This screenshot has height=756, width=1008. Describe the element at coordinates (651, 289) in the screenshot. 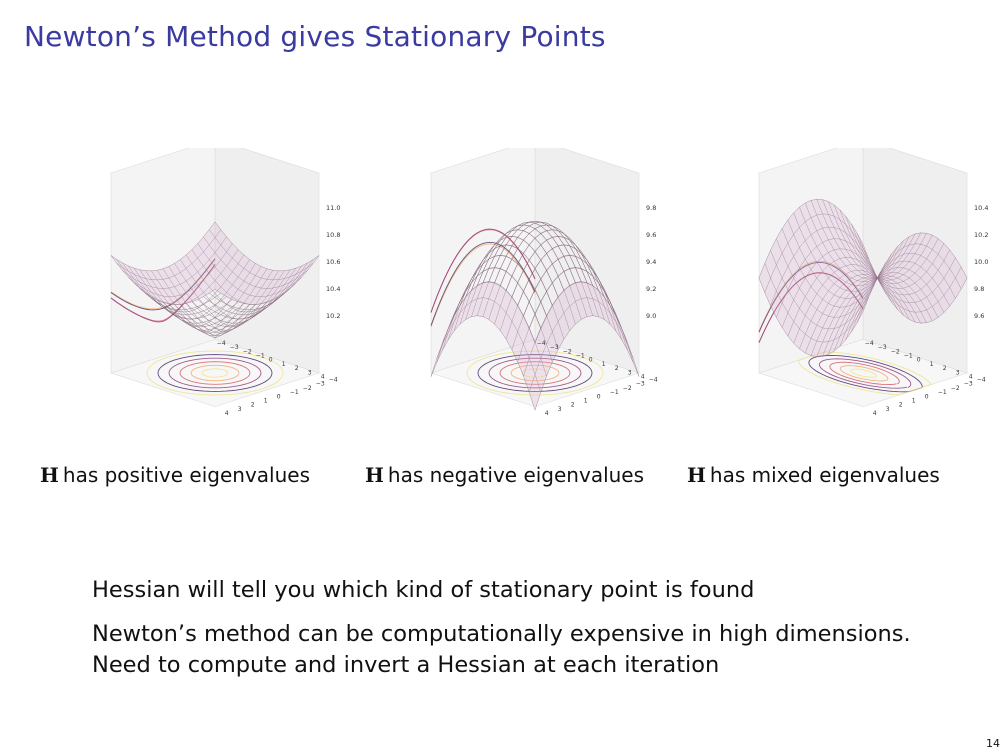

I see `z-tick-label: 9.2` at that location.